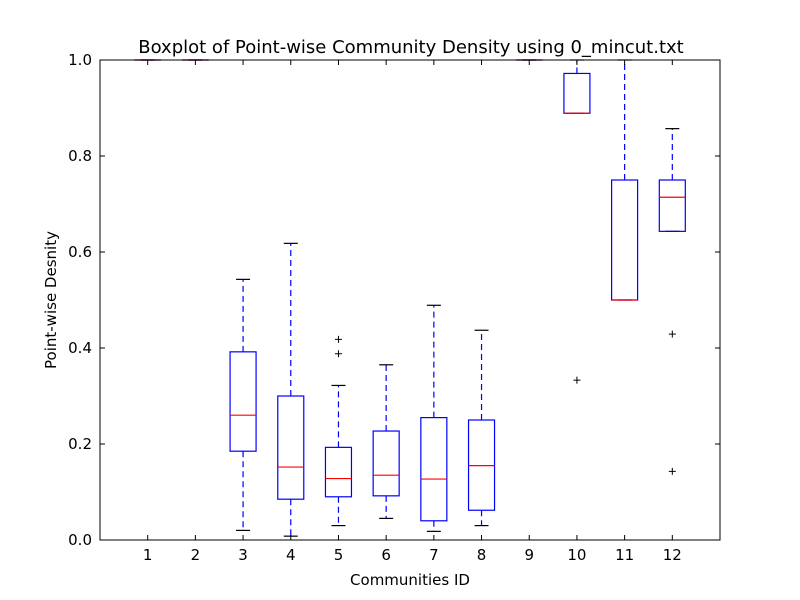 The width and height of the screenshot is (800, 600). Describe the element at coordinates (482, 555) in the screenshot. I see `x-tick-label: 8` at that location.